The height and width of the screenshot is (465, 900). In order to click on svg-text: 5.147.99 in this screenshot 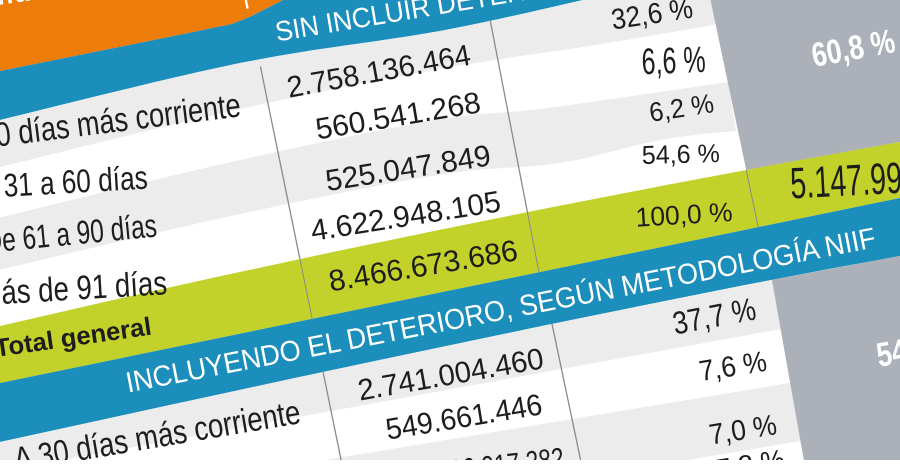, I will do `click(844, 181)`.